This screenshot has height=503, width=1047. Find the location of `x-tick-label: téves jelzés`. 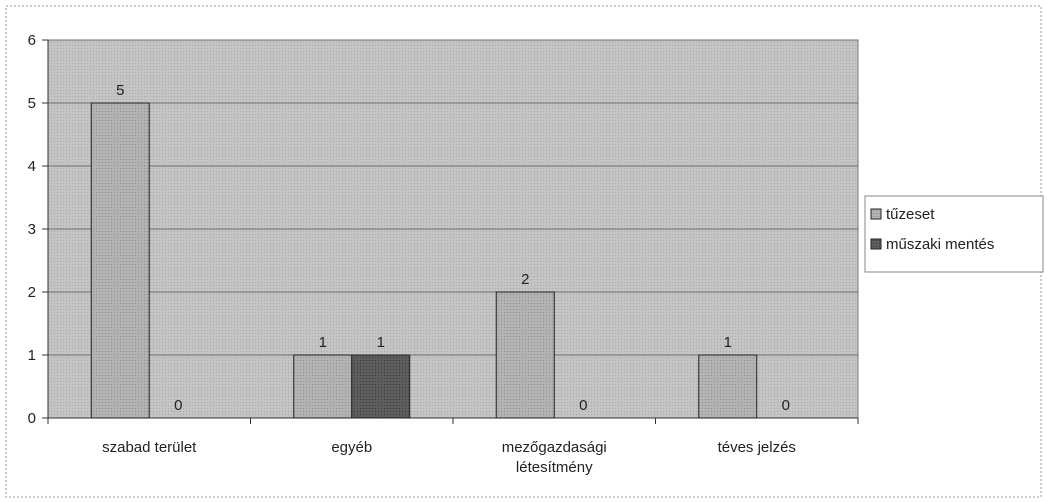

x-tick-label: téves jelzés is located at coordinates (757, 447).